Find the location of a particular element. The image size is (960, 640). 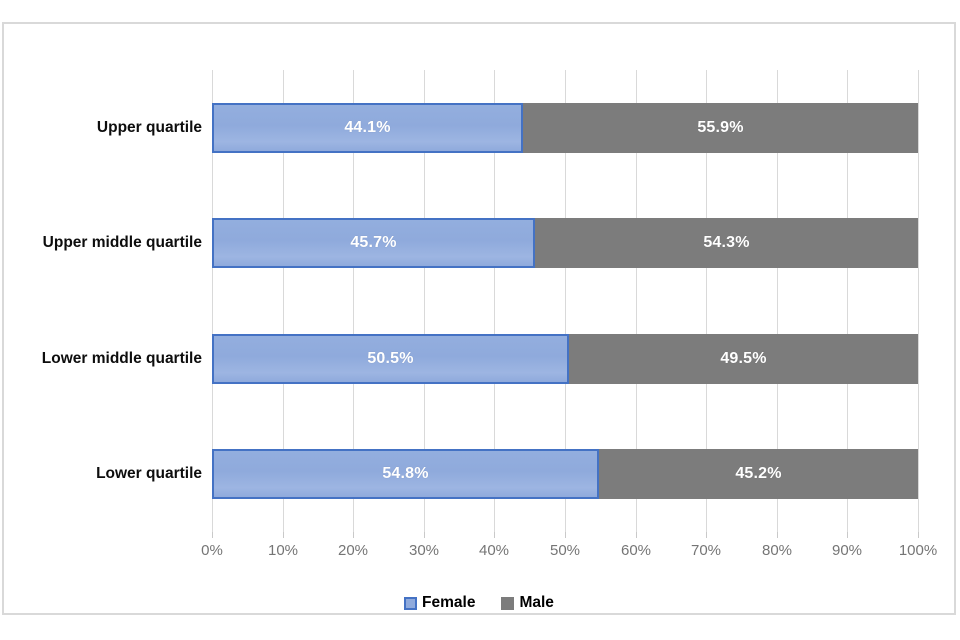

bar-segment-female: 50.5% is located at coordinates (390, 359).